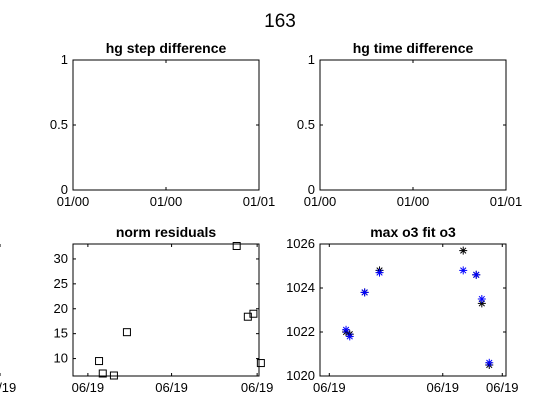 The width and height of the screenshot is (560, 420). What do you see at coordinates (61, 258) in the screenshot?
I see `norm-residuals-ytick-label: 30` at bounding box center [61, 258].